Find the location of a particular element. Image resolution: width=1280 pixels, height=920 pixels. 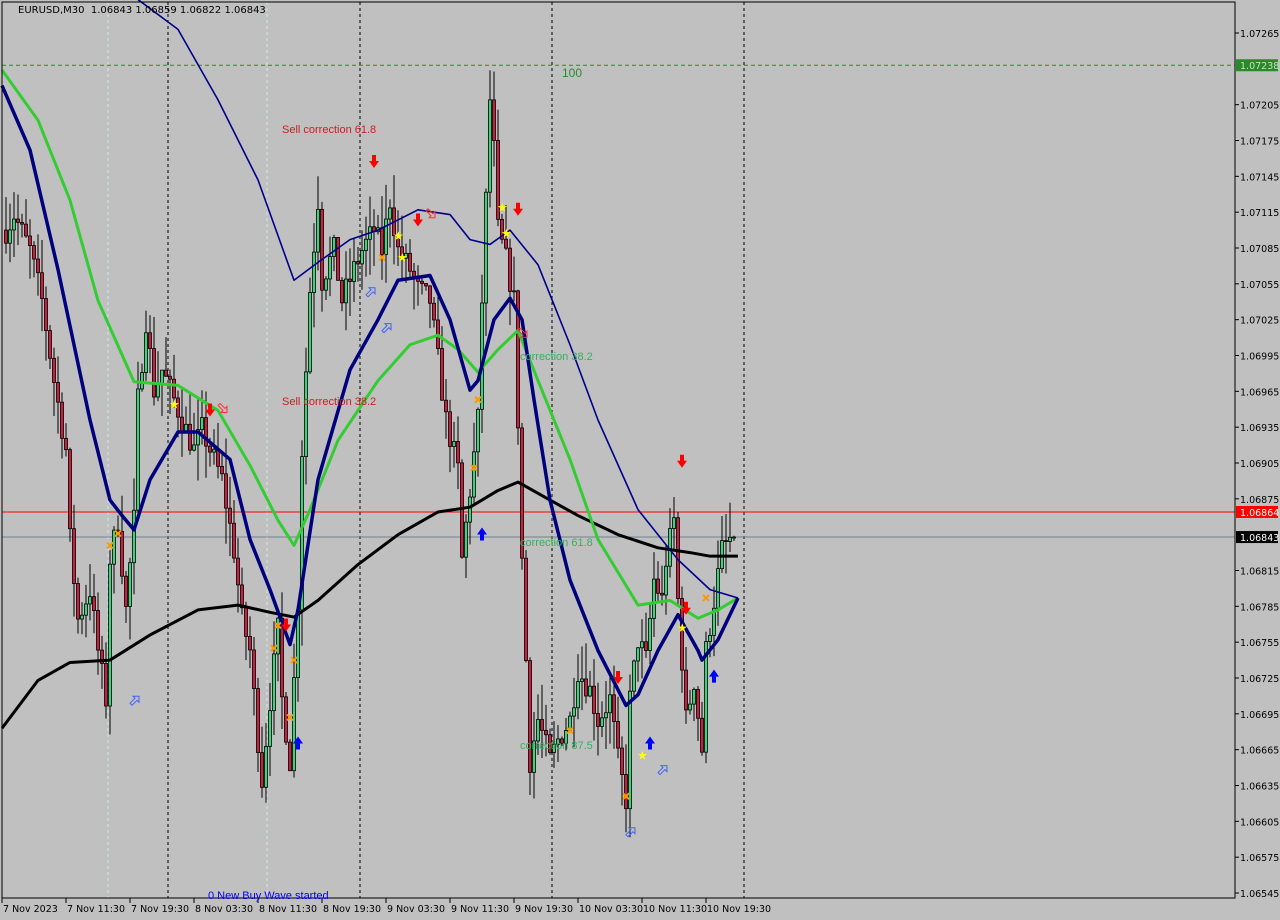

time-tick-label: 7 Nov 19:30 is located at coordinates (160, 909).